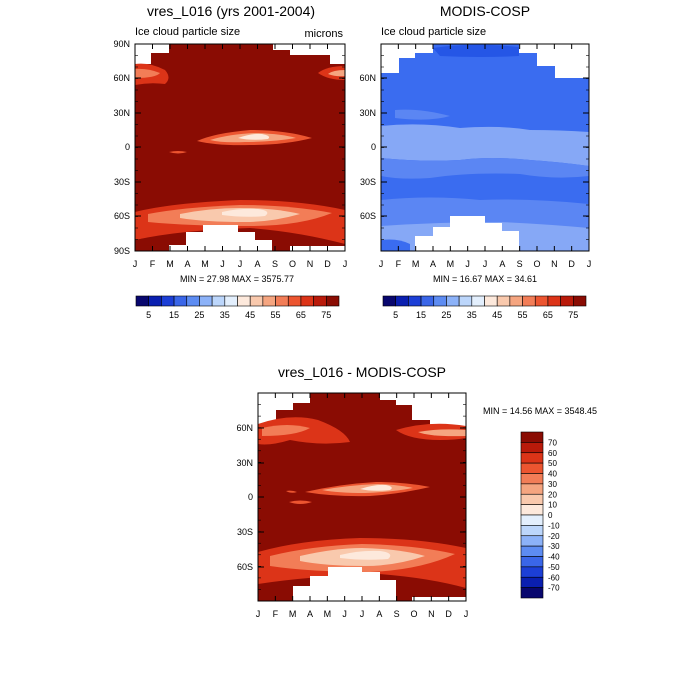 This screenshot has width=700, height=700. What do you see at coordinates (485, 212) in the screenshot?
I see `panel-2-lower-mid` at bounding box center [485, 212].